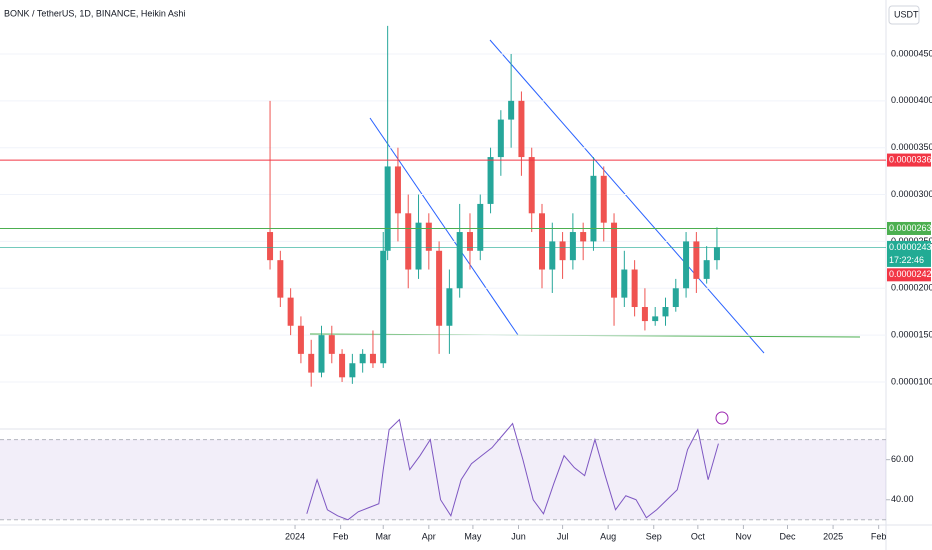 Image resolution: width=932 pixels, height=550 pixels. I want to click on x-tick-label: 2025, so click(833, 536).